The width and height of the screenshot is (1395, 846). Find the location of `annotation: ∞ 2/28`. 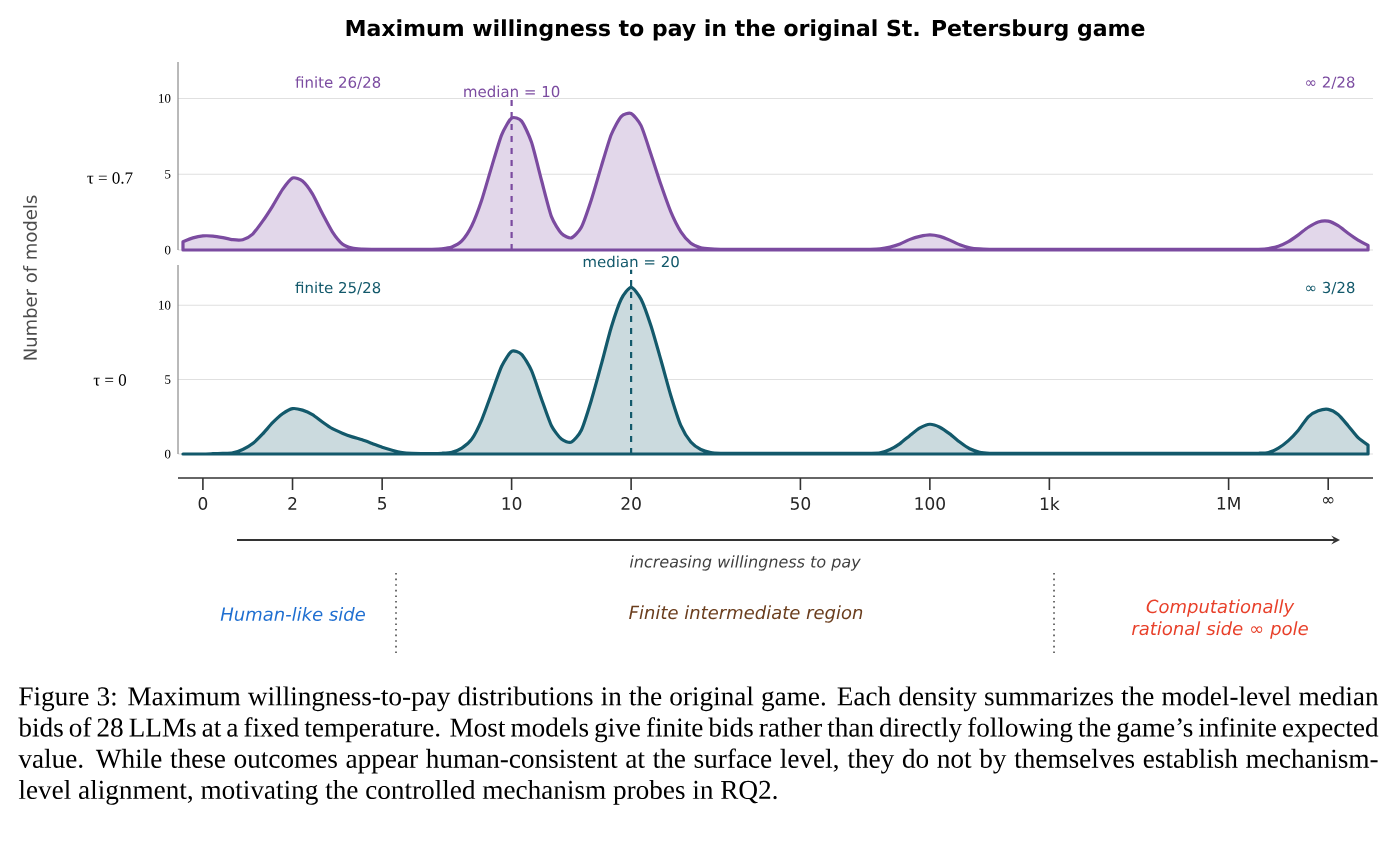

annotation: ∞ 2/28 is located at coordinates (1330, 82).